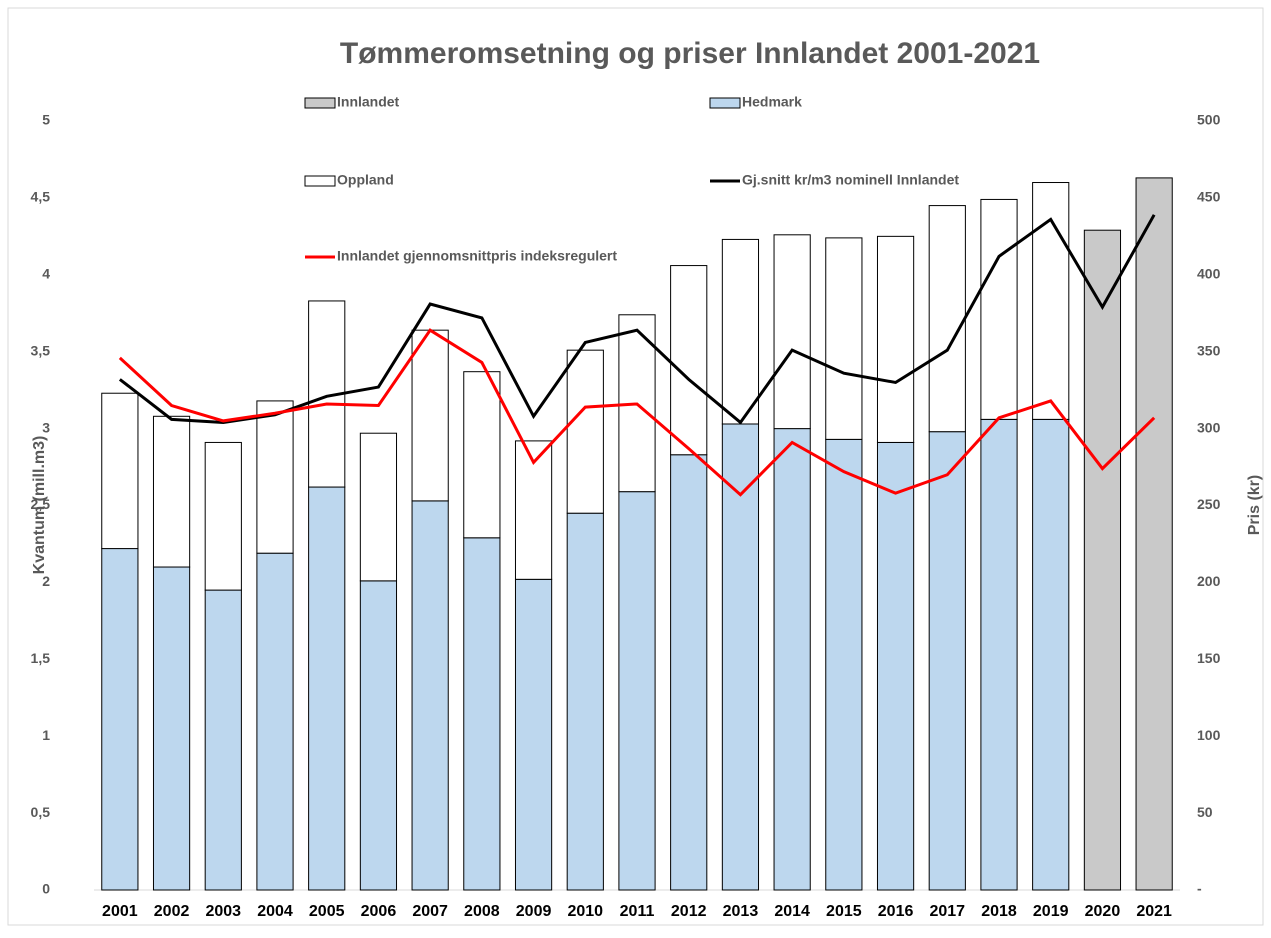  Describe the element at coordinates (327, 911) in the screenshot. I see `x-tick-label: 2005` at that location.